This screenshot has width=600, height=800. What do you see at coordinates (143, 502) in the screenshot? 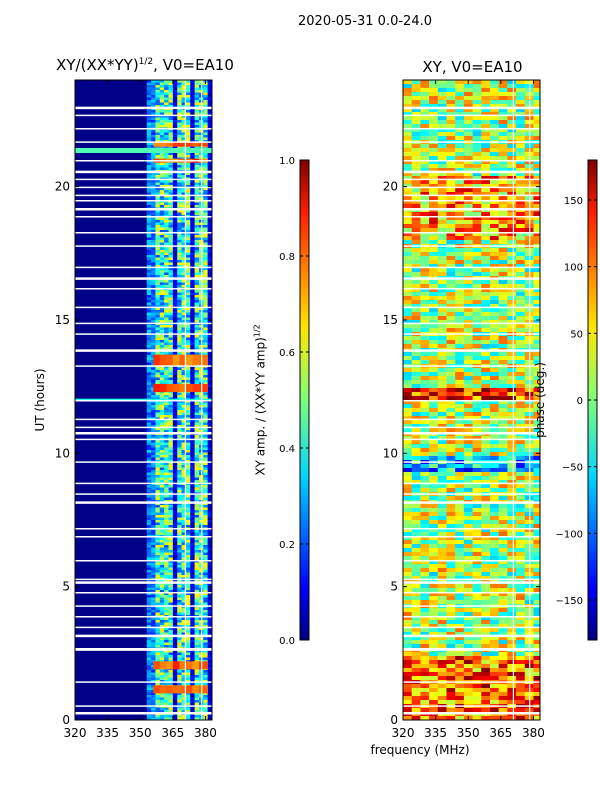
I see `left-gap-row` at bounding box center [143, 502].